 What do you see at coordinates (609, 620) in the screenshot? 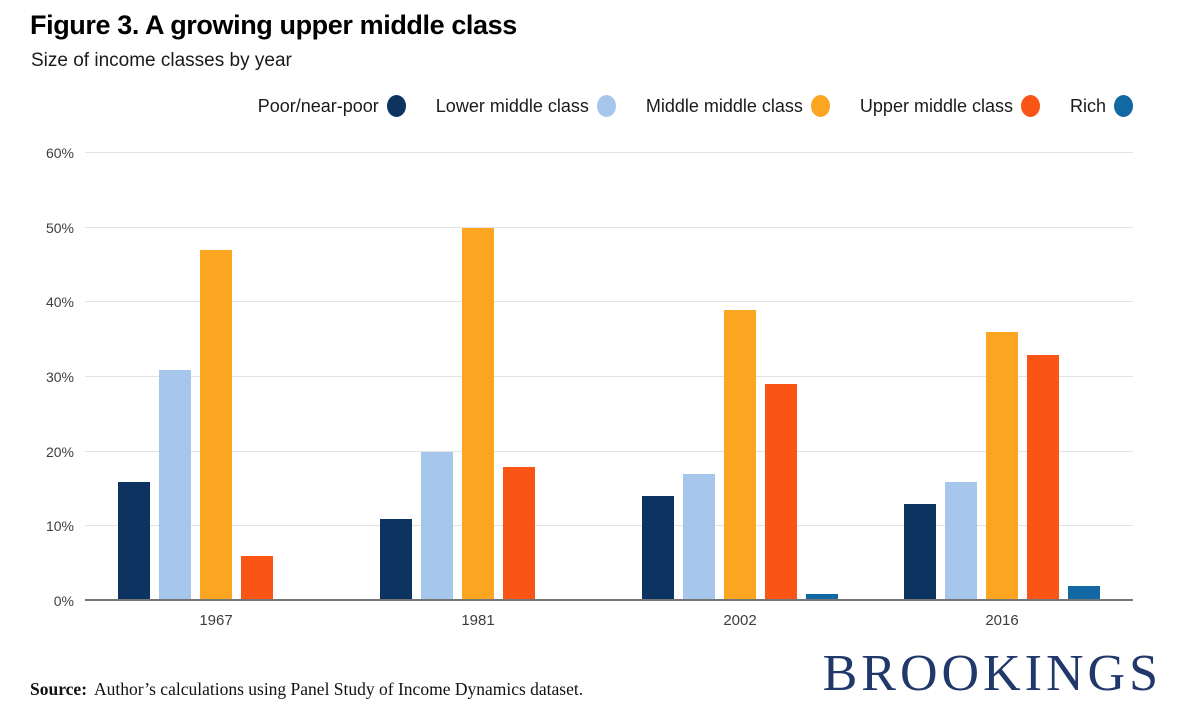
I see `x-axis-labels: 1967 1981 2002 2016` at bounding box center [609, 620].